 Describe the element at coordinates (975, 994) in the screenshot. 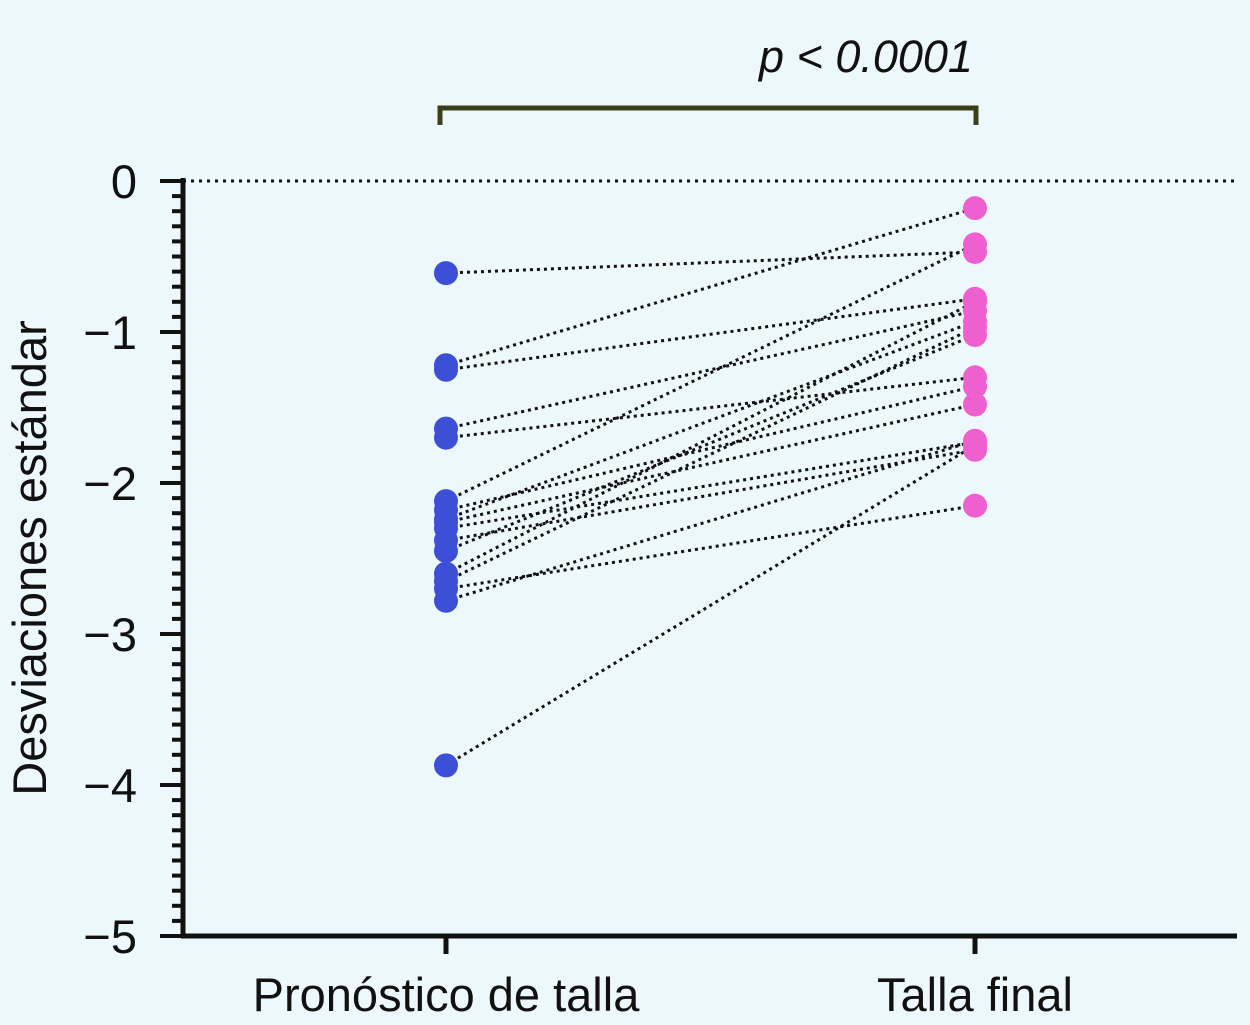

I see `x-tick-label-after: Talla final` at that location.